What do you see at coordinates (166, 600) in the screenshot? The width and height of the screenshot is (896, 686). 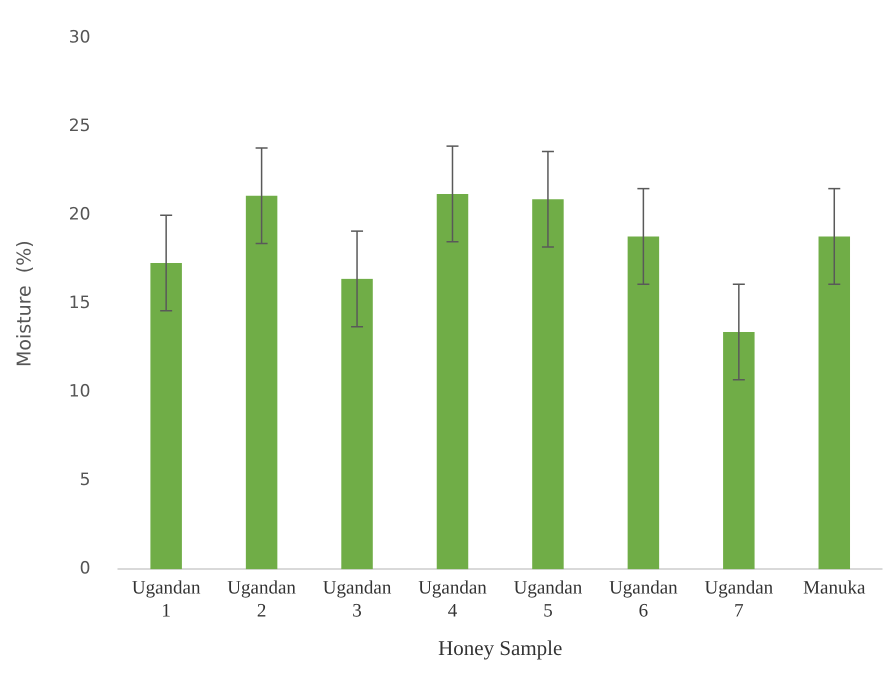 I see `x-tick-label: Ugandan 1` at bounding box center [166, 600].